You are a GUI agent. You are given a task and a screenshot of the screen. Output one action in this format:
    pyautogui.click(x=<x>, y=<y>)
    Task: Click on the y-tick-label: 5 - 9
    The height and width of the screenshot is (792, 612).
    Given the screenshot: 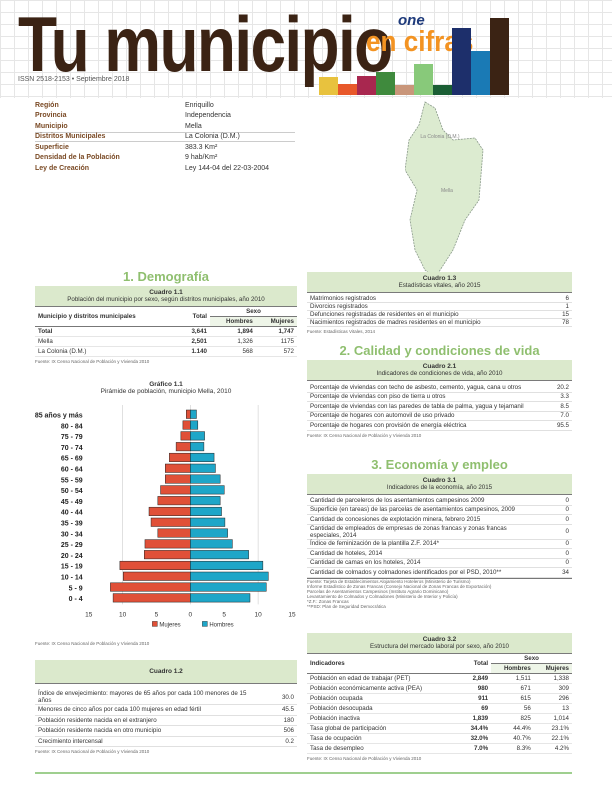 What is the action you would take?
    pyautogui.click(x=76, y=588)
    